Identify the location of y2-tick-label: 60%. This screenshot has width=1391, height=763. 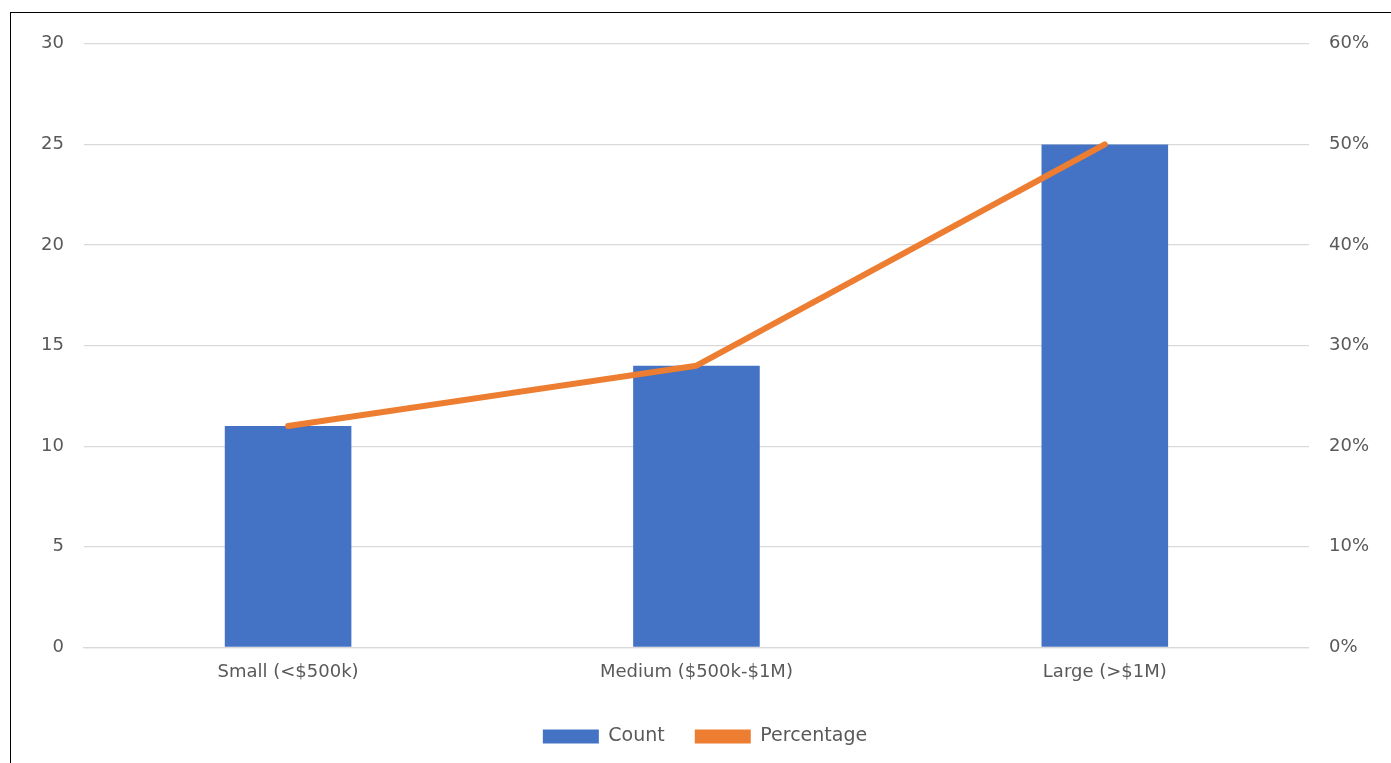
(1349, 42).